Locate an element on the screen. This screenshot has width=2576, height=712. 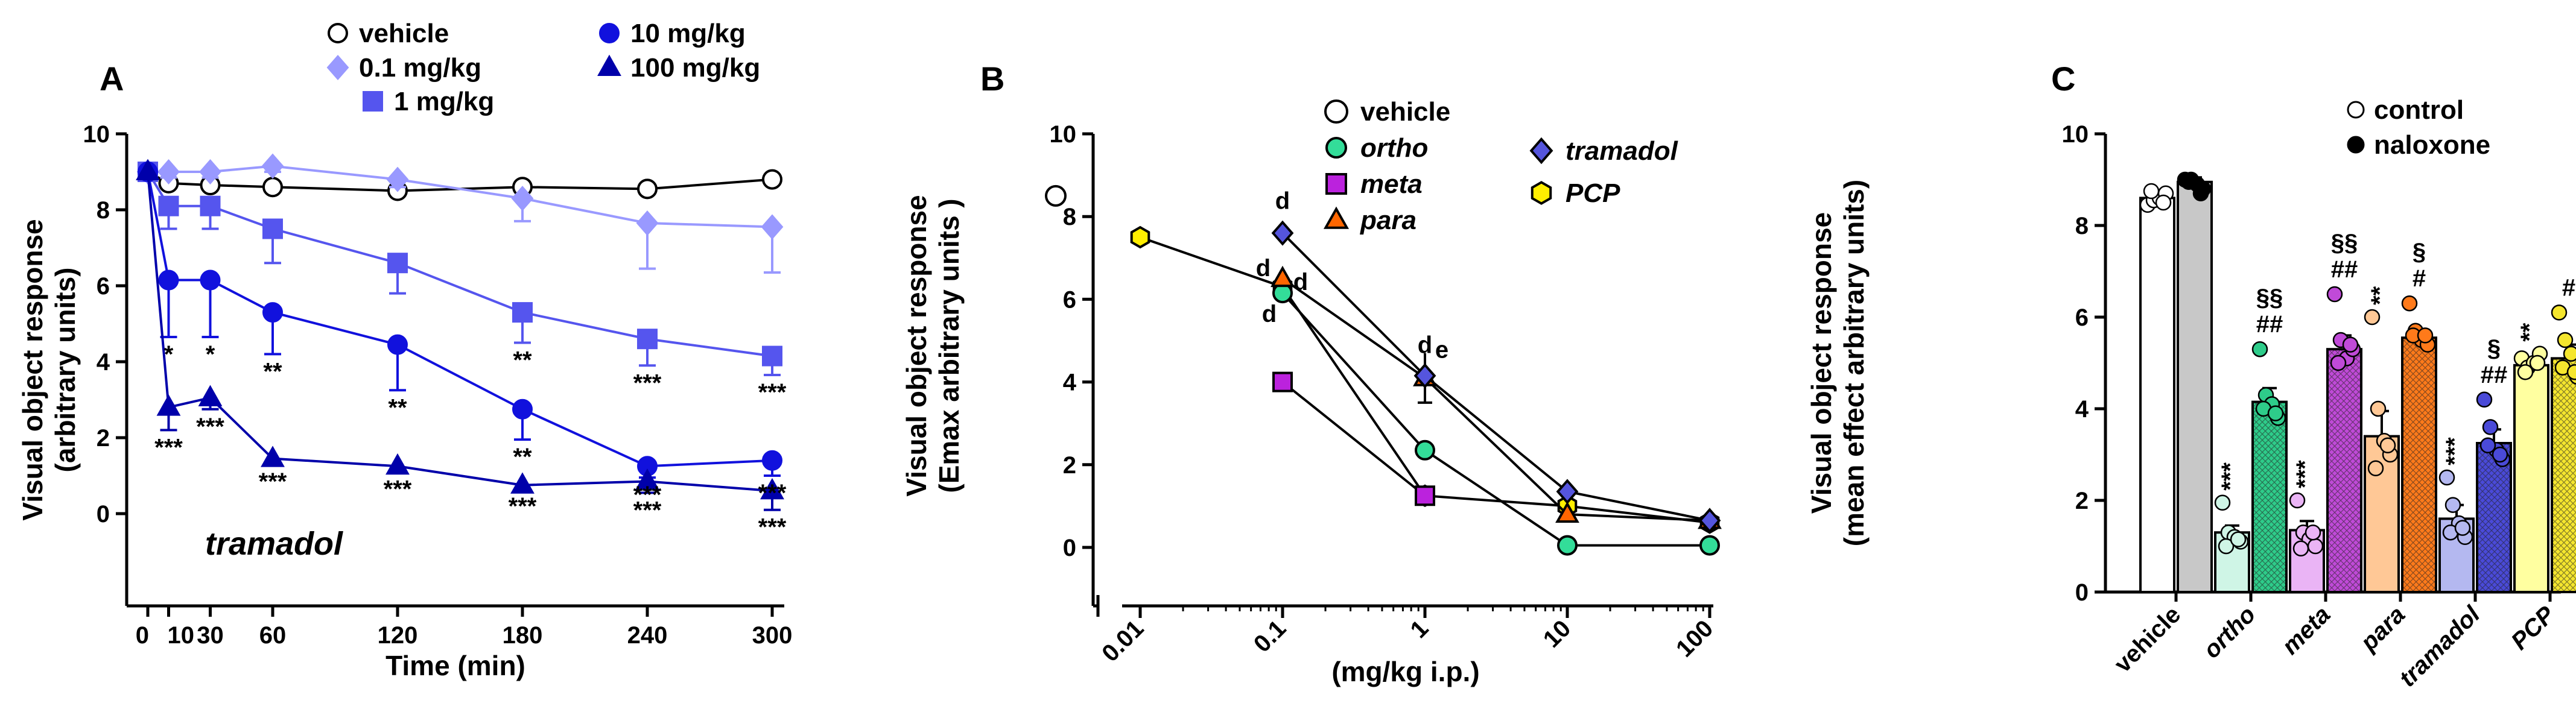
legend-item-control: control is located at coordinates (2405, 110).